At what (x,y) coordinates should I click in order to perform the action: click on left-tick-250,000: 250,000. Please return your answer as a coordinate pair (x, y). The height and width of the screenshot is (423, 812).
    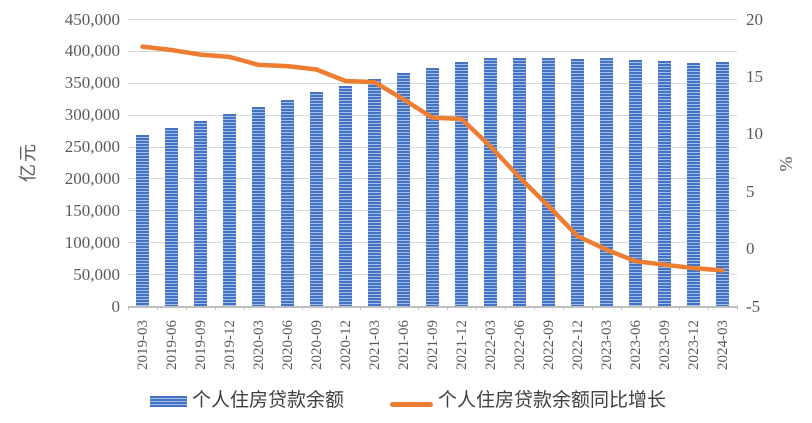
    Looking at the image, I should click on (92, 147).